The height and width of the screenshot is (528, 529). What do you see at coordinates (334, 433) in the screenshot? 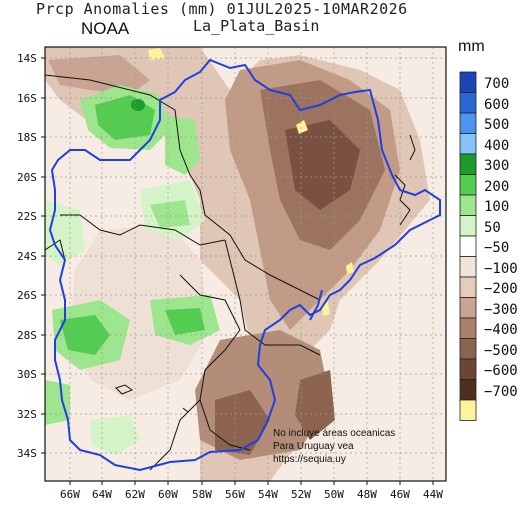
I see `note-line: No incluye áreas oceanicas` at bounding box center [334, 433].